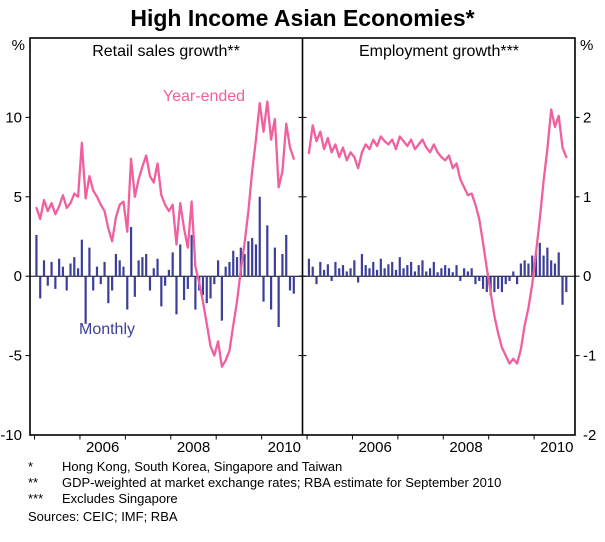 The width and height of the screenshot is (605, 542). Describe the element at coordinates (31, 466) in the screenshot. I see `footnote-1-marker: *` at that location.